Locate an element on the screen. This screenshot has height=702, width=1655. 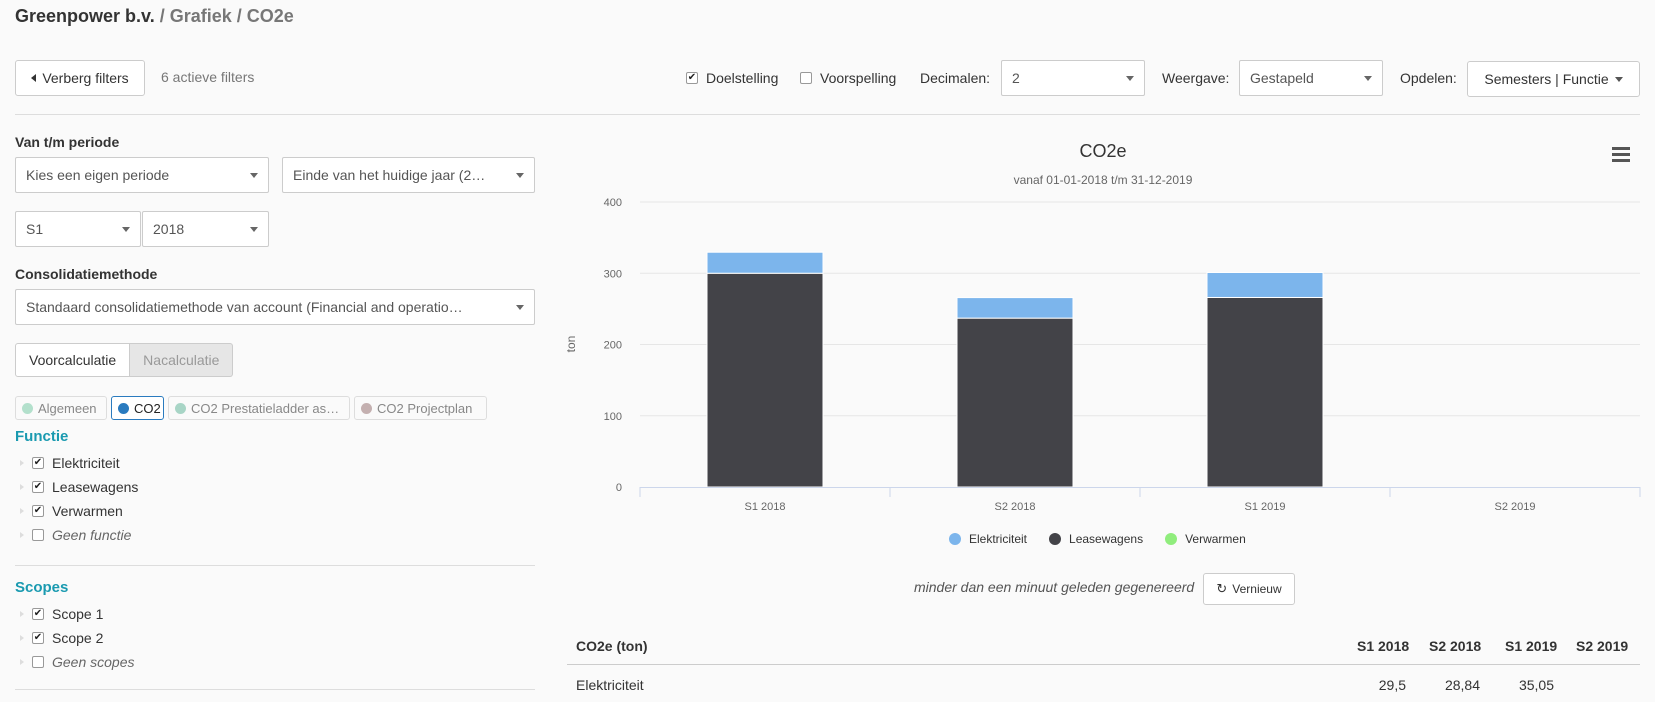
semester-select: S1 is located at coordinates (78, 229).